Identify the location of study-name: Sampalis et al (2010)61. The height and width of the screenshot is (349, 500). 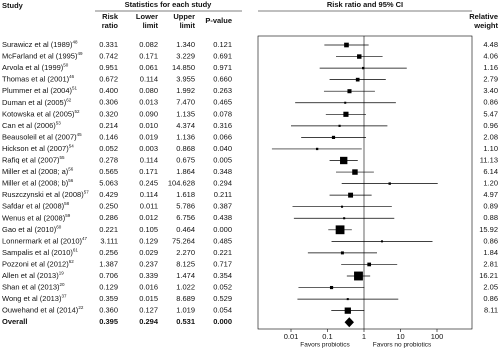
(40, 252).